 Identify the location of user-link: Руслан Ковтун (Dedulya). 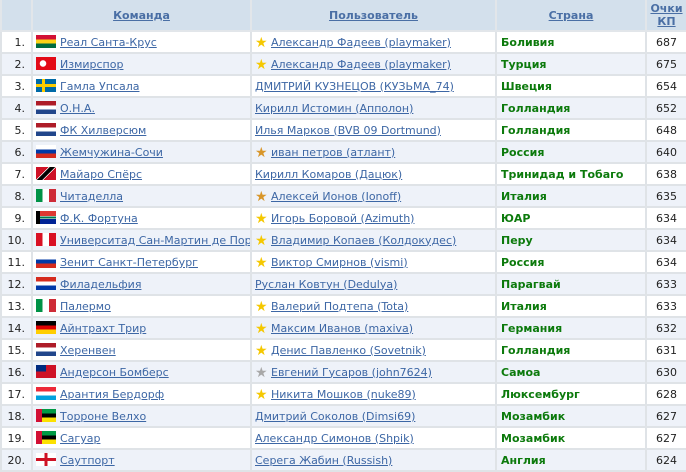
(326, 284).